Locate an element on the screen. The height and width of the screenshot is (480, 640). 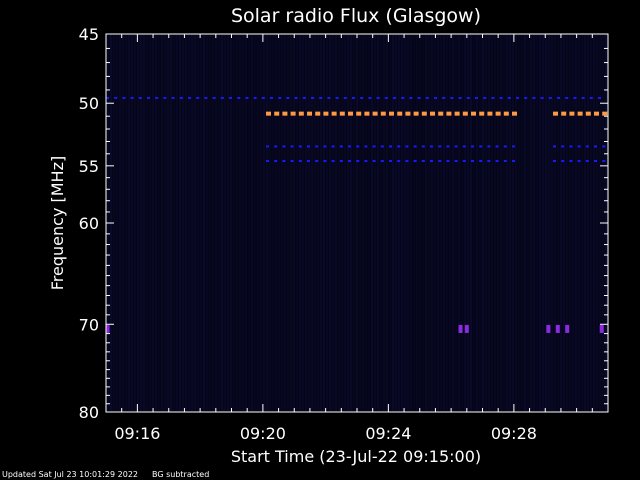
x-axis-label: Start Time (23-Jul-22 09:15:00) is located at coordinates (356, 456).